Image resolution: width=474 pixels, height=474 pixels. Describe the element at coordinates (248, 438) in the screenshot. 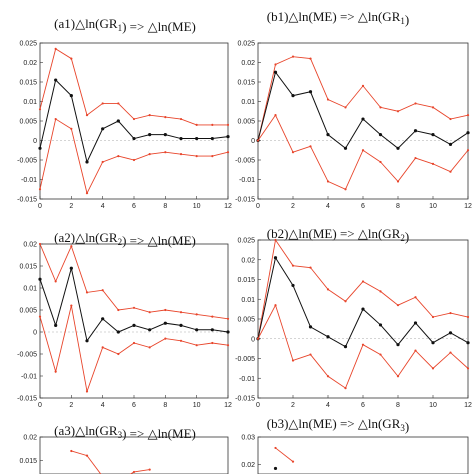

I see `y-tick-label: 0.03` at that location.